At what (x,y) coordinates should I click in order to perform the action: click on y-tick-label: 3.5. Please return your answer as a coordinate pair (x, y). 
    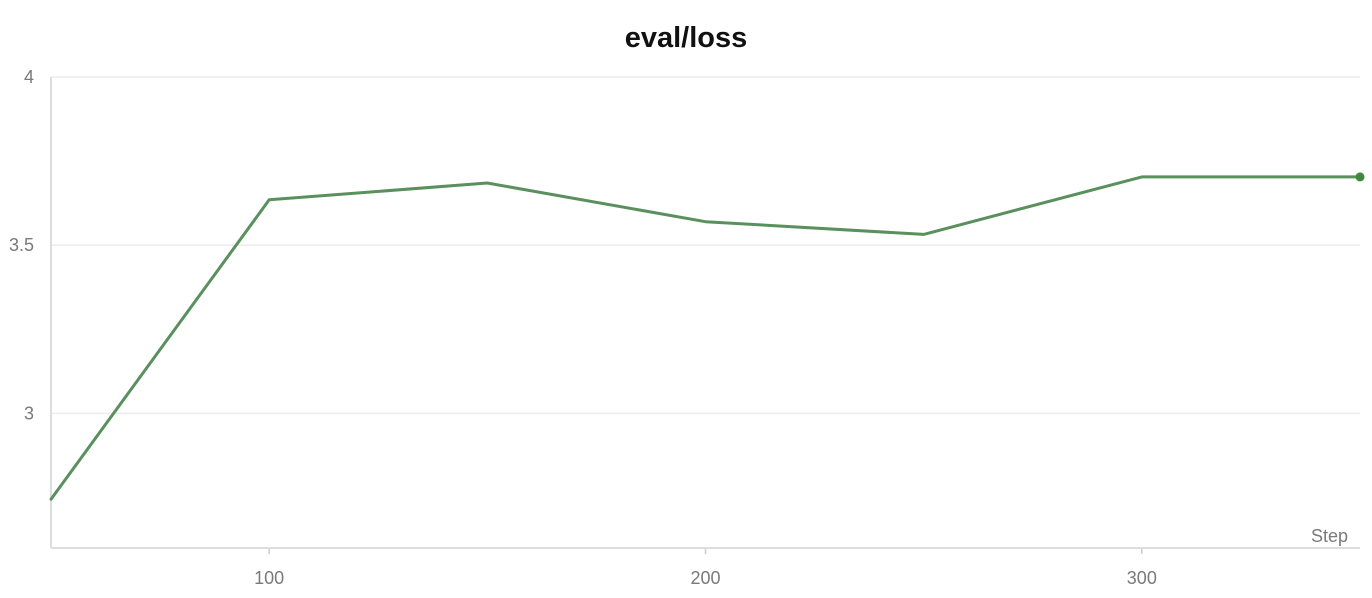
    Looking at the image, I should click on (21, 245).